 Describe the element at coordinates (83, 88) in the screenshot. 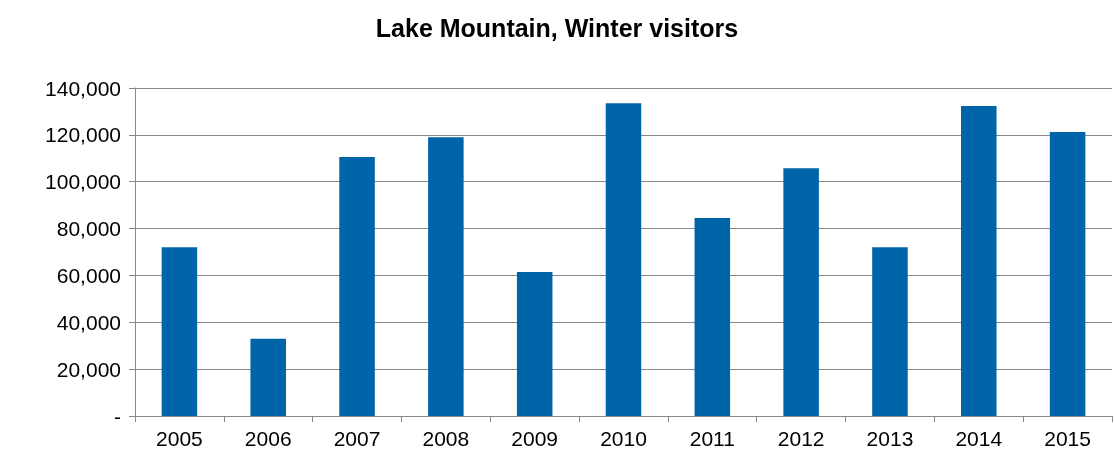

I see `y-tick-label: 140,000` at that location.